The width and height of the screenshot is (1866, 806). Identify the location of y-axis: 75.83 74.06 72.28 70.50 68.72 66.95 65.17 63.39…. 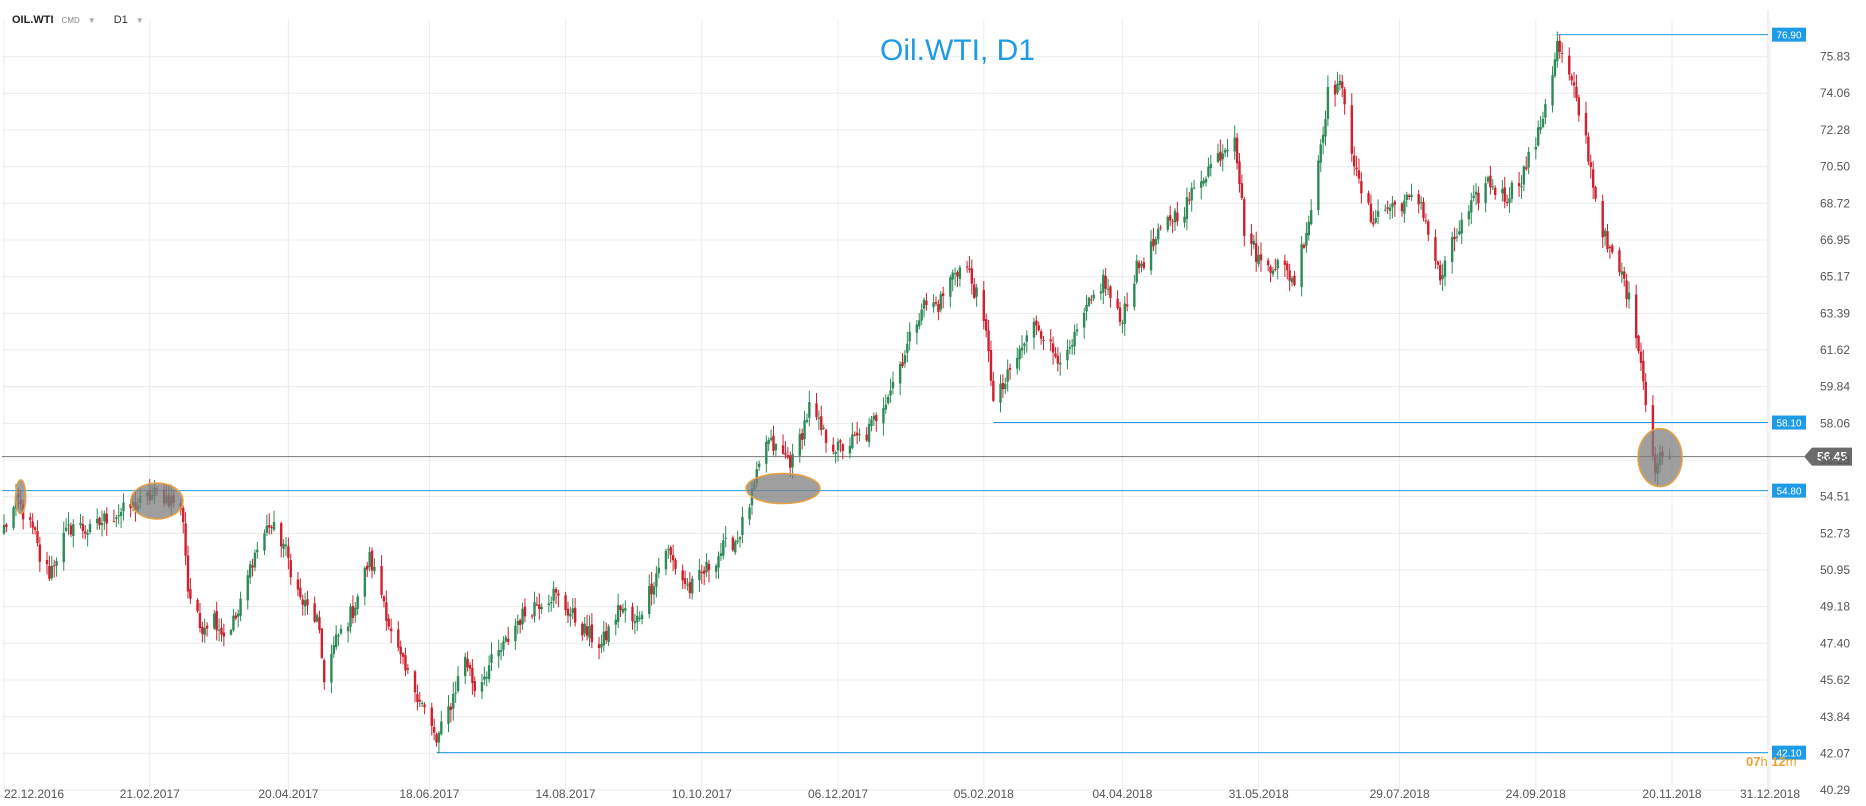
(1835, 423).